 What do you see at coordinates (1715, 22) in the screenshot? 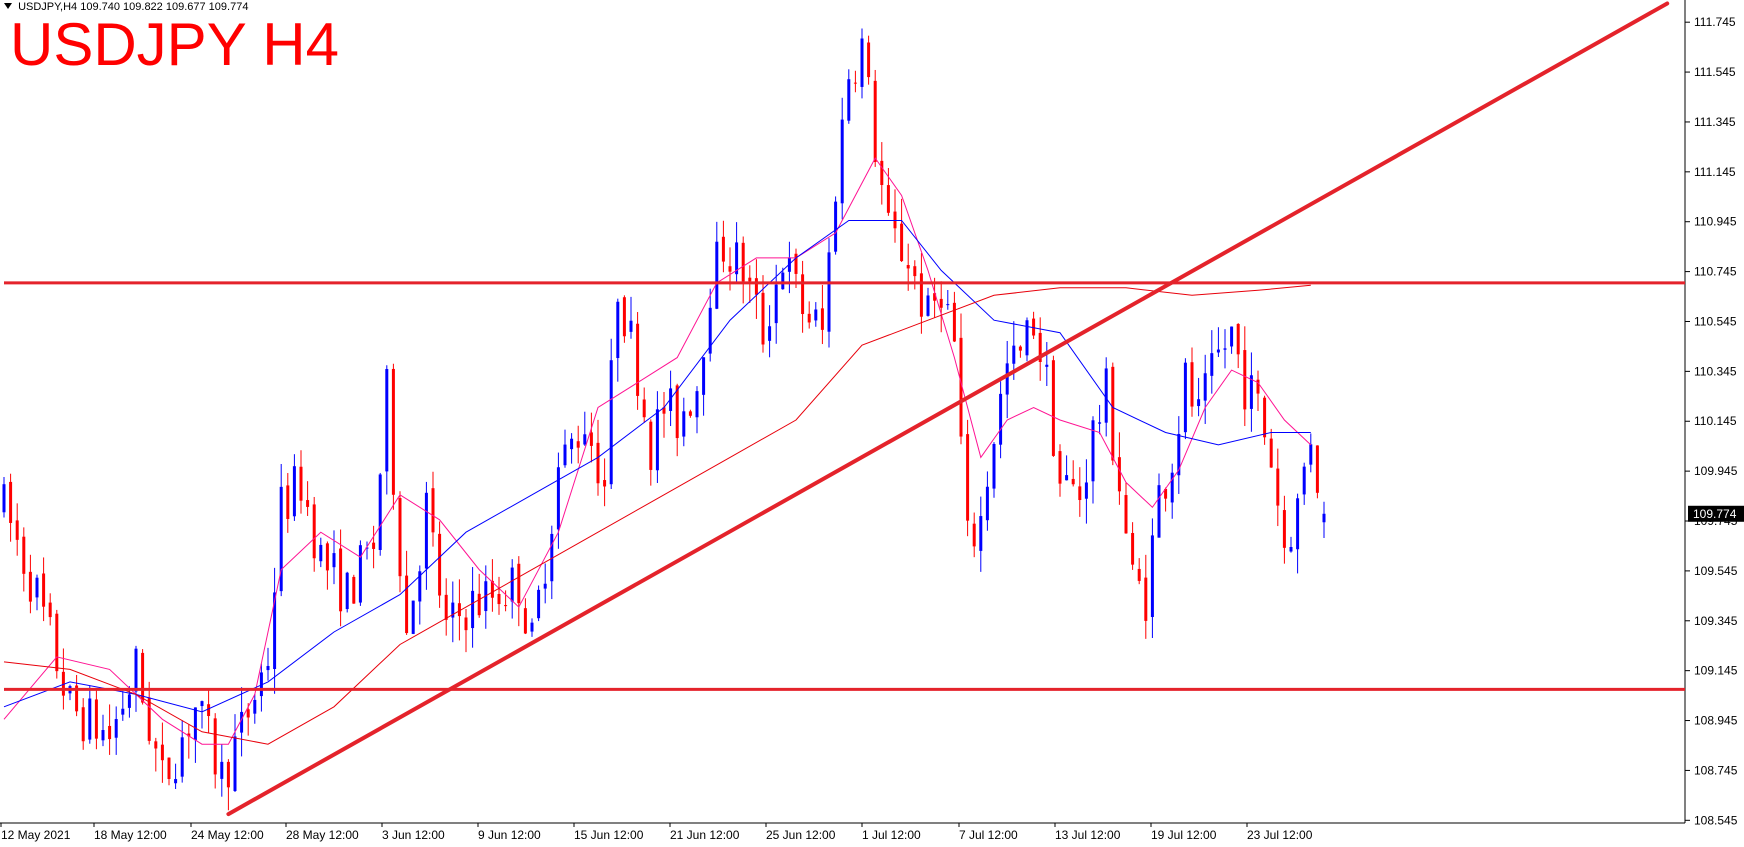
I see `price-tick-label: 111.745` at bounding box center [1715, 22].